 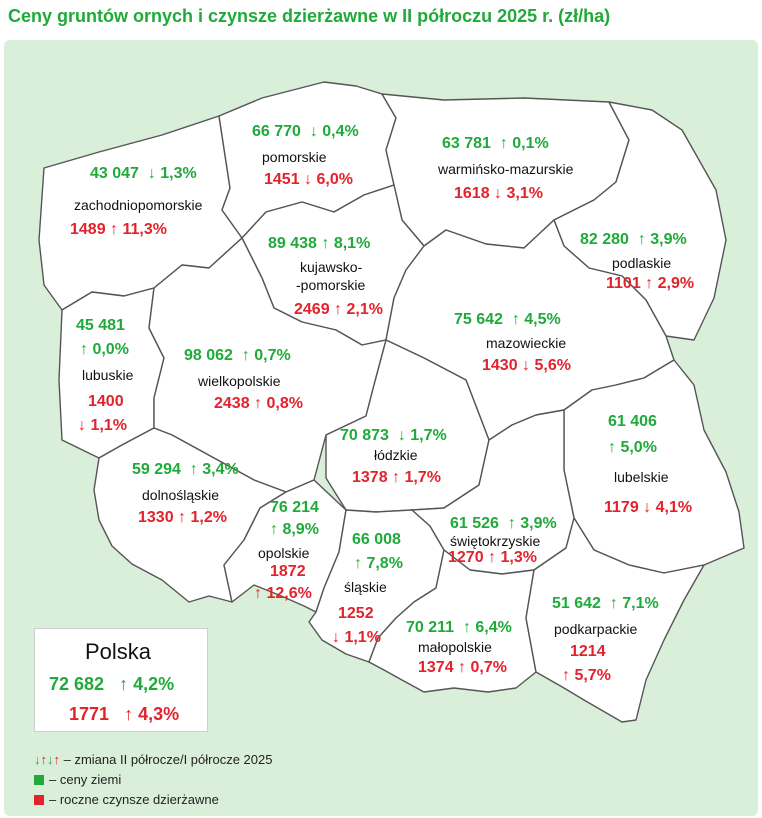 What do you see at coordinates (338, 309) in the screenshot?
I see `rent-kujawsko-pomorskie: 2469 ↑ 2,1%` at bounding box center [338, 309].